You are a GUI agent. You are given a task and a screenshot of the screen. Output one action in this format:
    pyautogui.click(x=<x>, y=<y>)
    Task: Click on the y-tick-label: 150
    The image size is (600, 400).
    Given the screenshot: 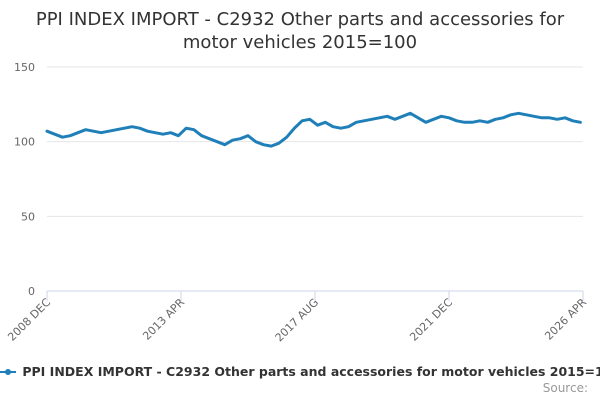 What is the action you would take?
    pyautogui.click(x=24, y=67)
    